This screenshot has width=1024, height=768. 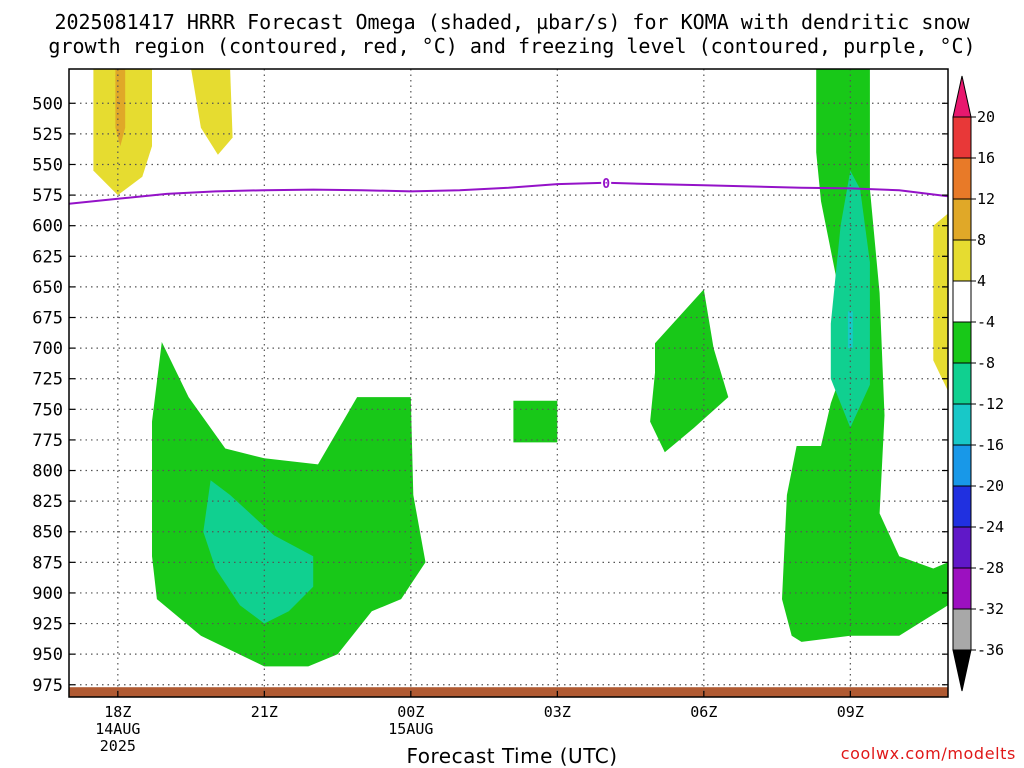 I want to click on ytick-label-975: 975, so click(x=47, y=686).